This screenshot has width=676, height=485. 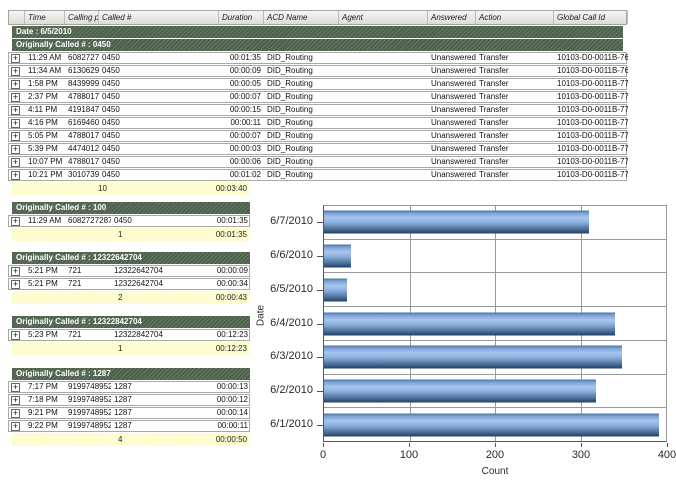 What do you see at coordinates (123, 386) in the screenshot?
I see `cell-called: 1287` at bounding box center [123, 386].